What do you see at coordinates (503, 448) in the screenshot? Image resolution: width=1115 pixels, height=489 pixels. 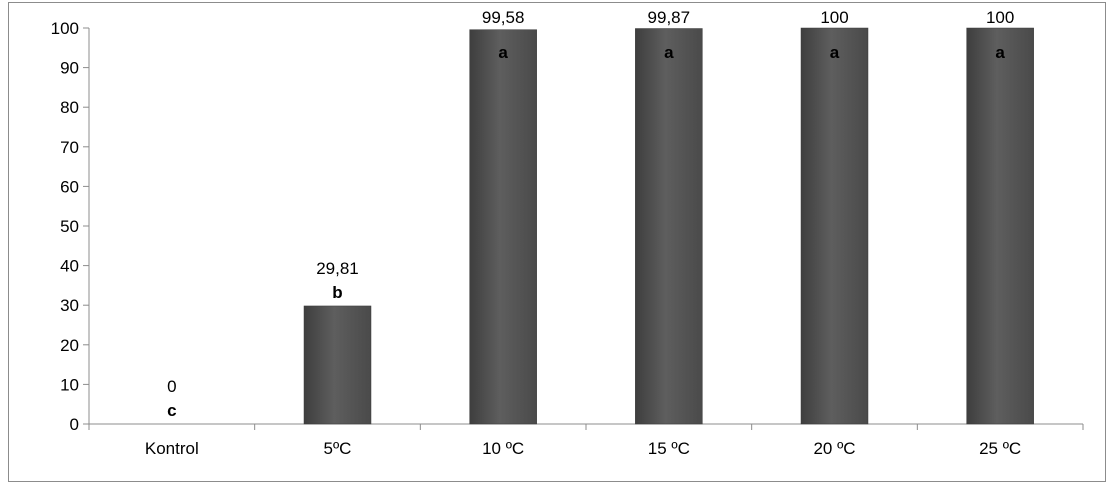 I see `x-tick-label: 10 ºC` at bounding box center [503, 448].